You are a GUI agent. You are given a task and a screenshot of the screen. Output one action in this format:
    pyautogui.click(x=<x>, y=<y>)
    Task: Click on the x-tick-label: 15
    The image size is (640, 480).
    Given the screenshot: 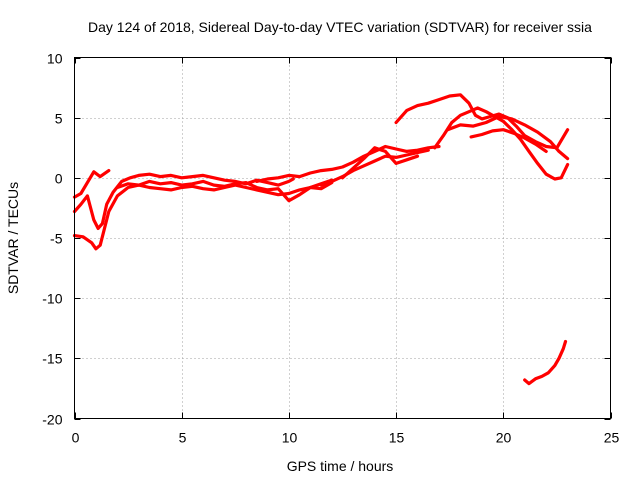 What is the action you would take?
    pyautogui.click(x=397, y=438)
    